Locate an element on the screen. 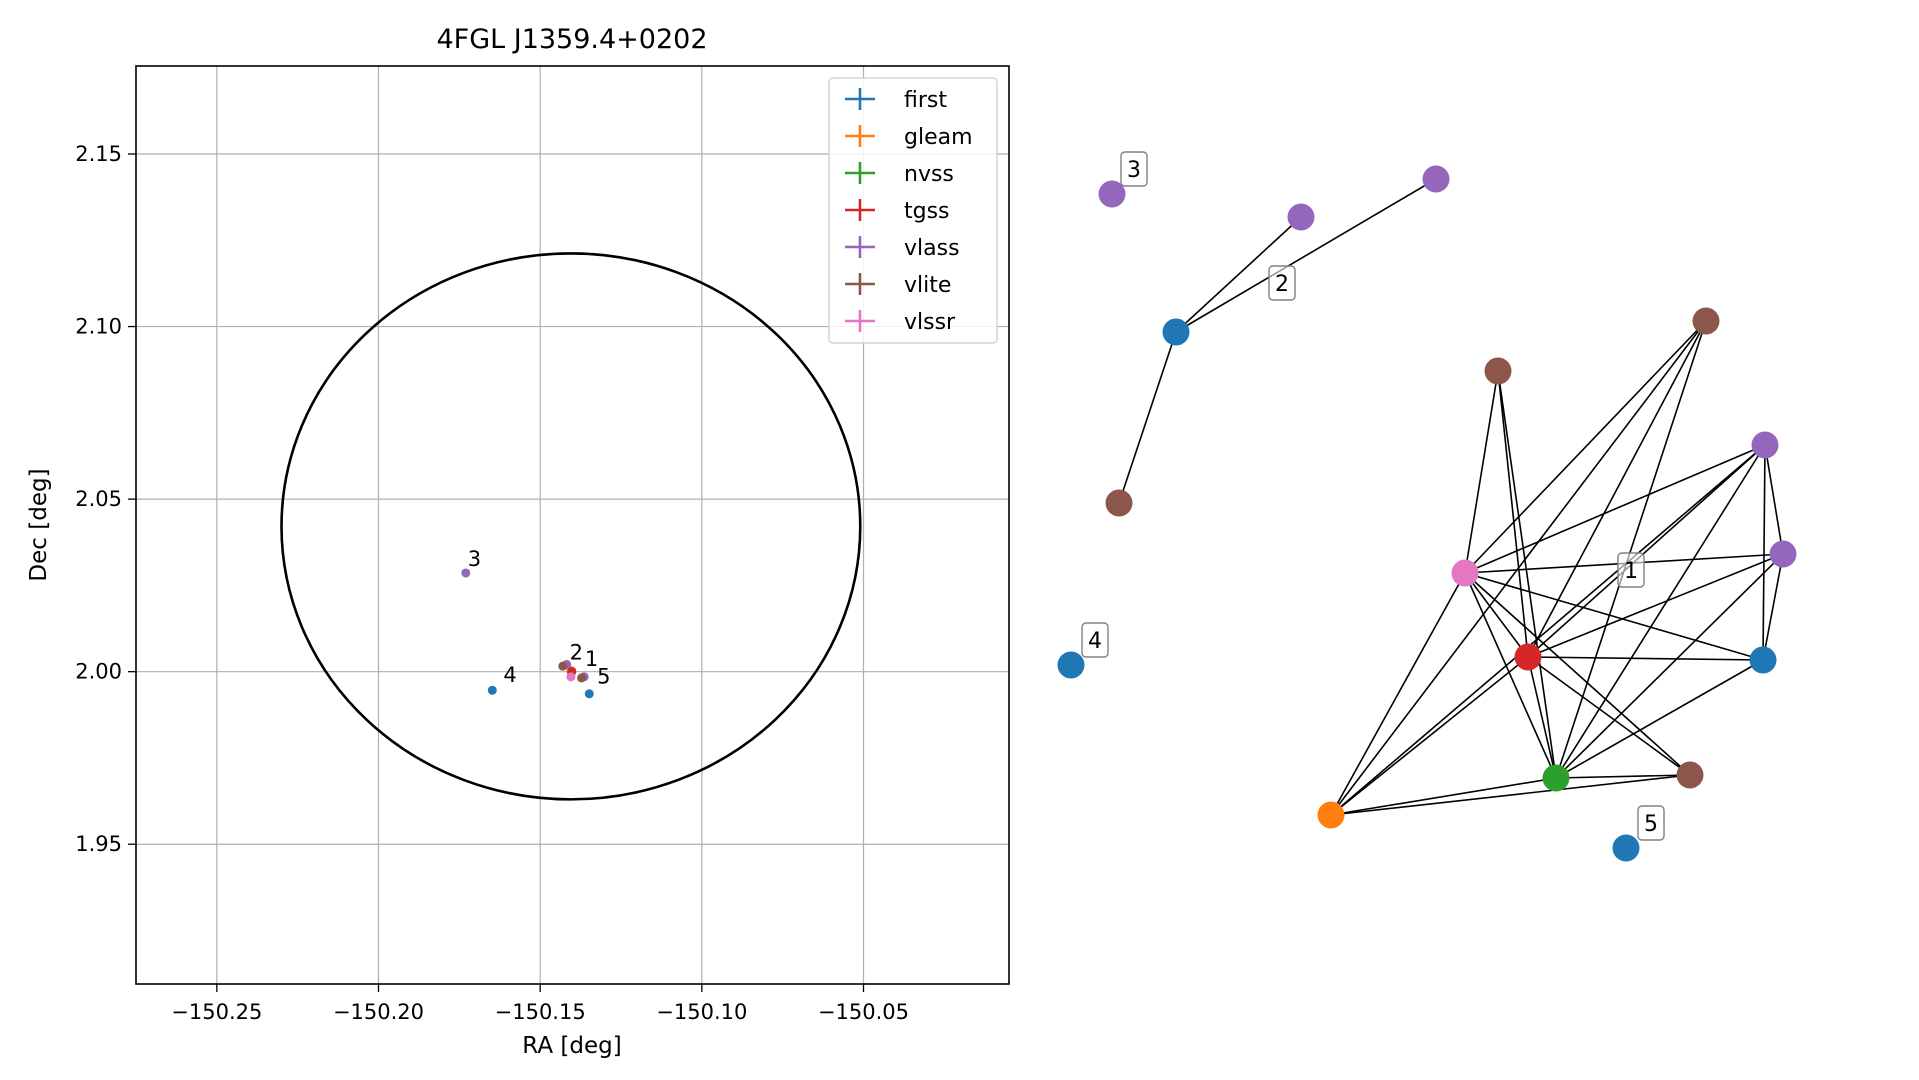  legend-entry-first: first is located at coordinates (896, 100).